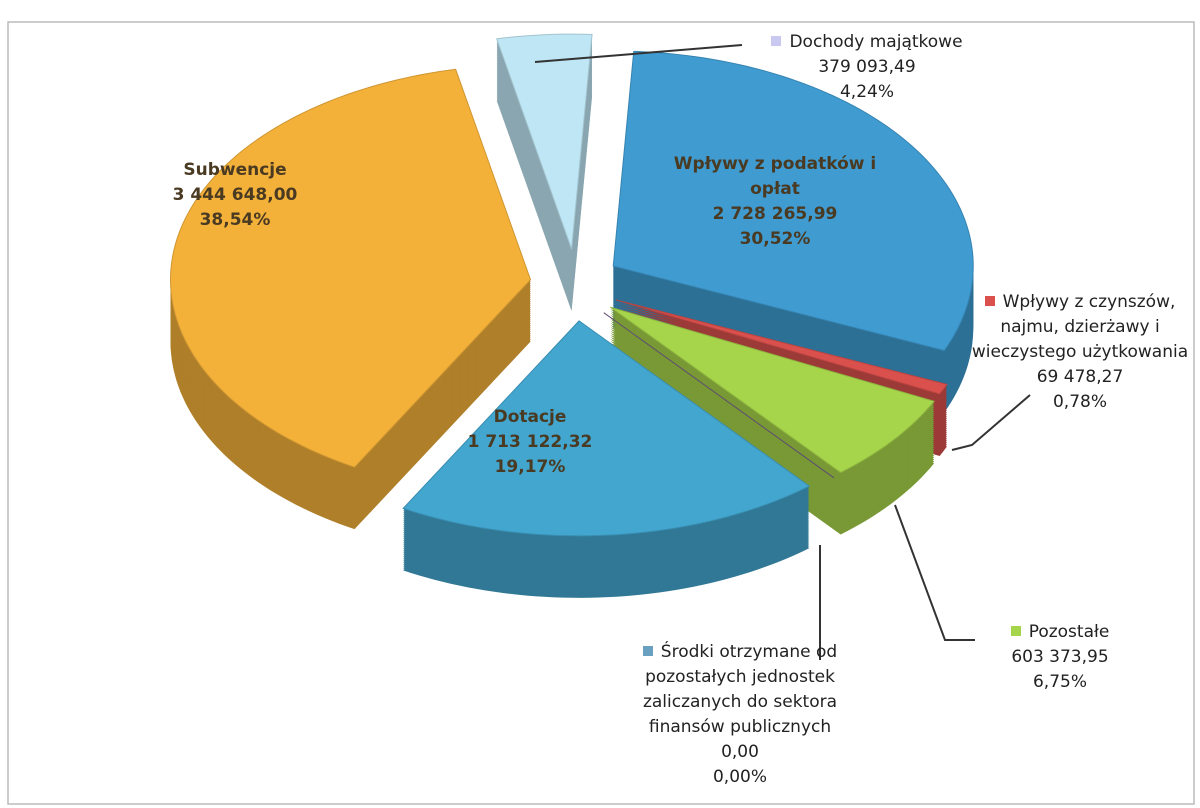 This screenshot has height=808, width=1200. I want to click on percent-label: 30,52%, so click(775, 239).